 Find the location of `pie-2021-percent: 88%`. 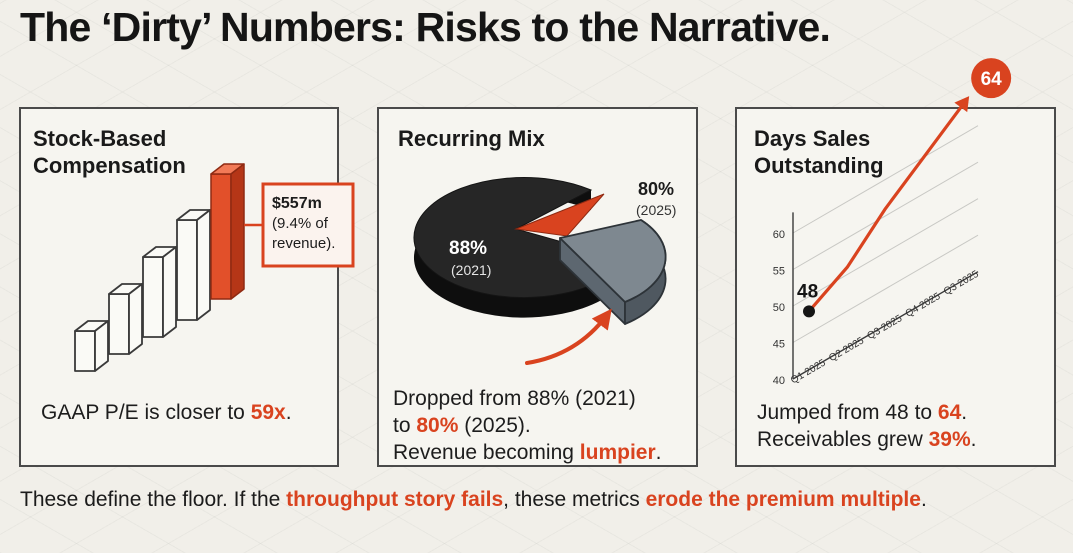

pie-2021-percent: 88% is located at coordinates (468, 248).